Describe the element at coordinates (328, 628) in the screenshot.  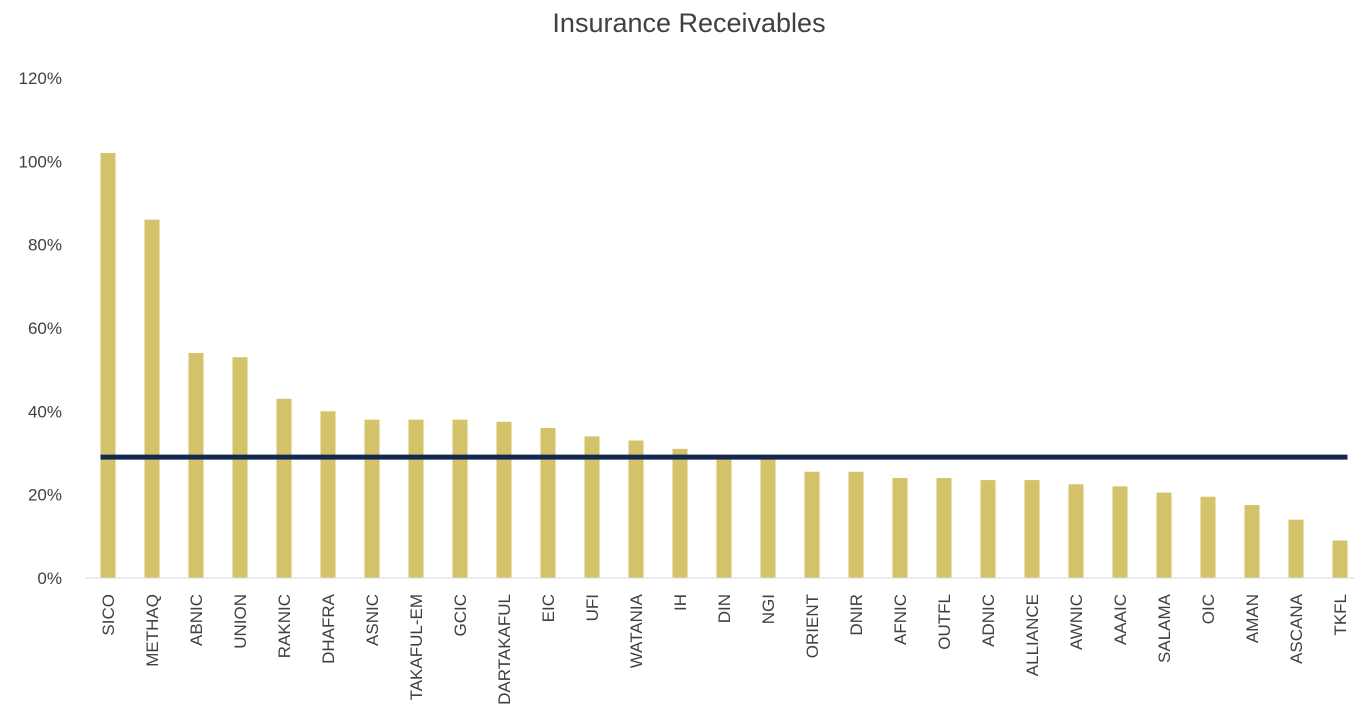
I see `x-tick-label: DHAFRA` at that location.